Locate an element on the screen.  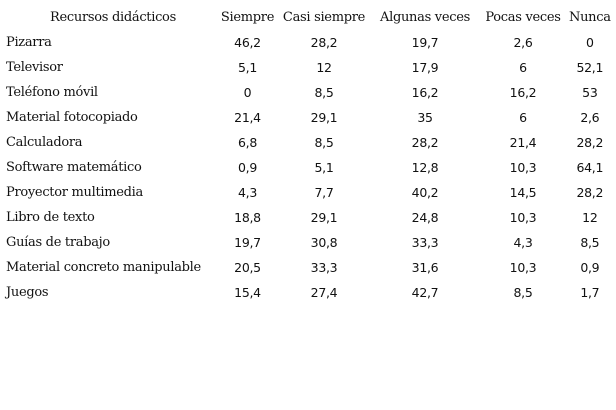
table-row: Libro de texto 18,8 29,1 24,8 10,3 12 is located at coordinates (307, 217).